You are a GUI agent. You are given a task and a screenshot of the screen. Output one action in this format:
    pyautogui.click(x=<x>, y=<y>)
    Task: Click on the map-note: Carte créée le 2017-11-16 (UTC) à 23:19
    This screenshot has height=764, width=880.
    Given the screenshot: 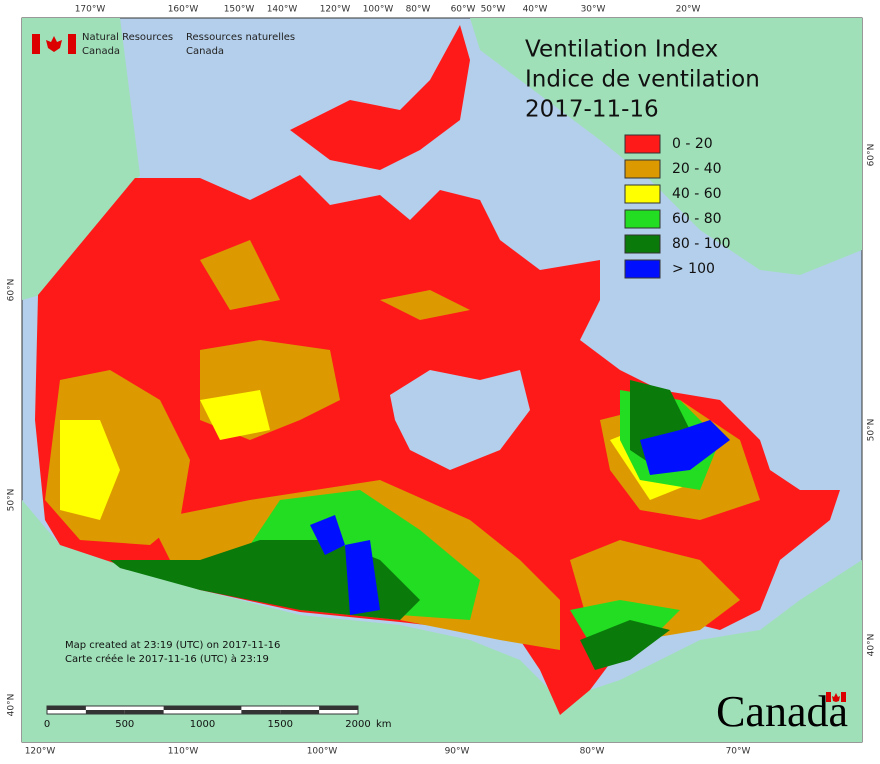 What is the action you would take?
    pyautogui.click(x=167, y=659)
    